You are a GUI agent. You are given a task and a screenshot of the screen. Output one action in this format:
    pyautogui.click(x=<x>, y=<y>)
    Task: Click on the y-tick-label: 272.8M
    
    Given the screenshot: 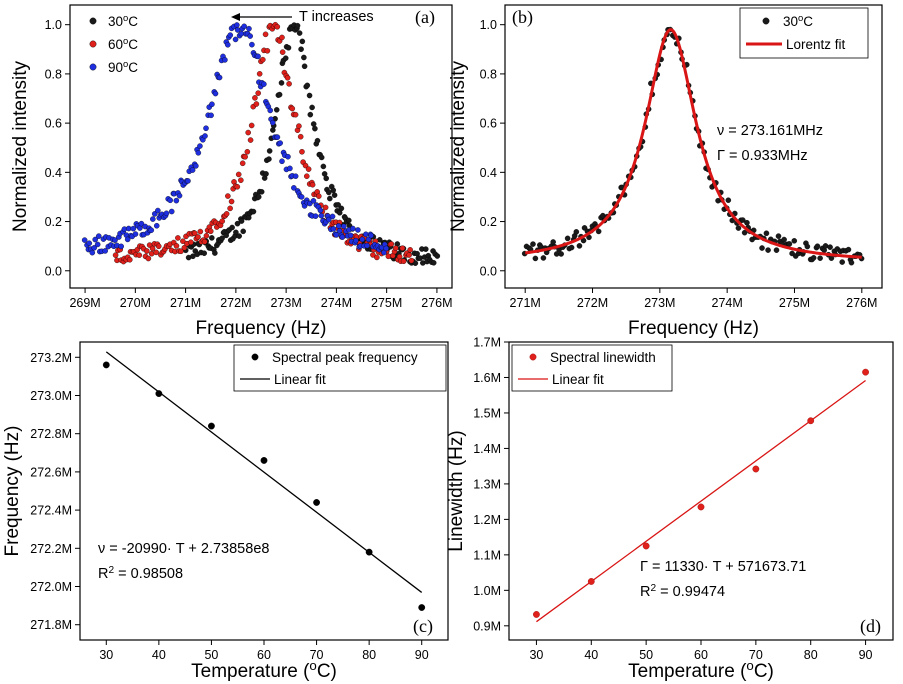 What is the action you would take?
    pyautogui.click(x=51, y=434)
    